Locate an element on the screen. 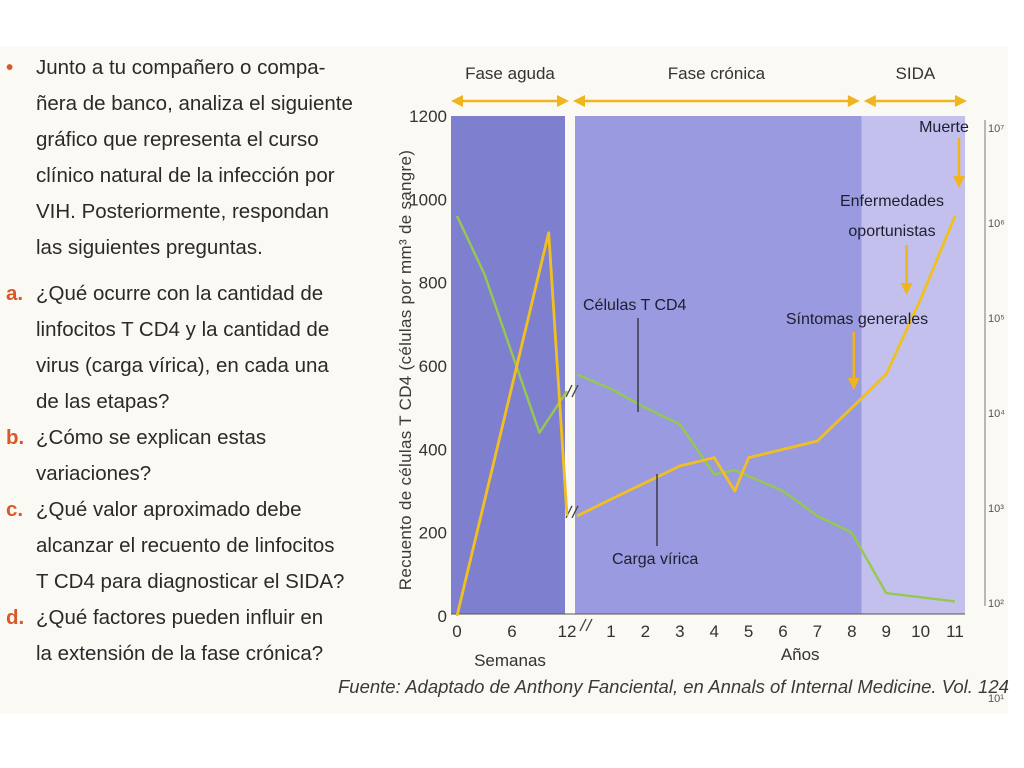  phase-arrow-2-right-arrow-icon is located at coordinates (961, 101).